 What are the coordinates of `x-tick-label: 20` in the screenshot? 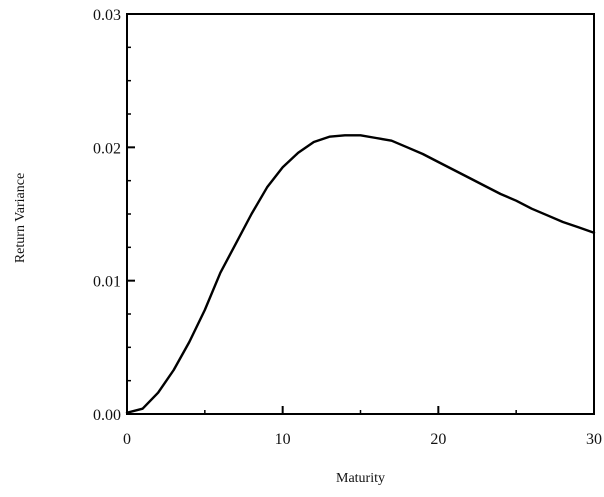 It's located at (438, 439).